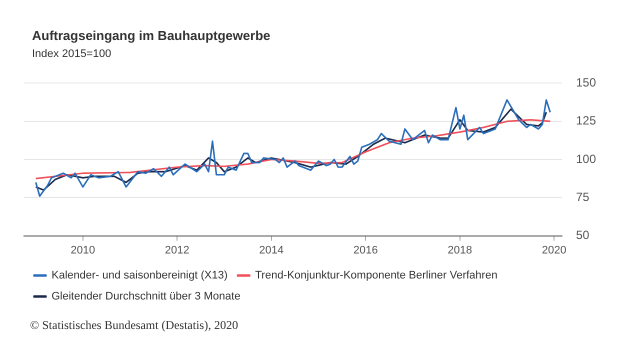  Describe the element at coordinates (365, 250) in the screenshot. I see `x-tick-label: 2016` at that location.